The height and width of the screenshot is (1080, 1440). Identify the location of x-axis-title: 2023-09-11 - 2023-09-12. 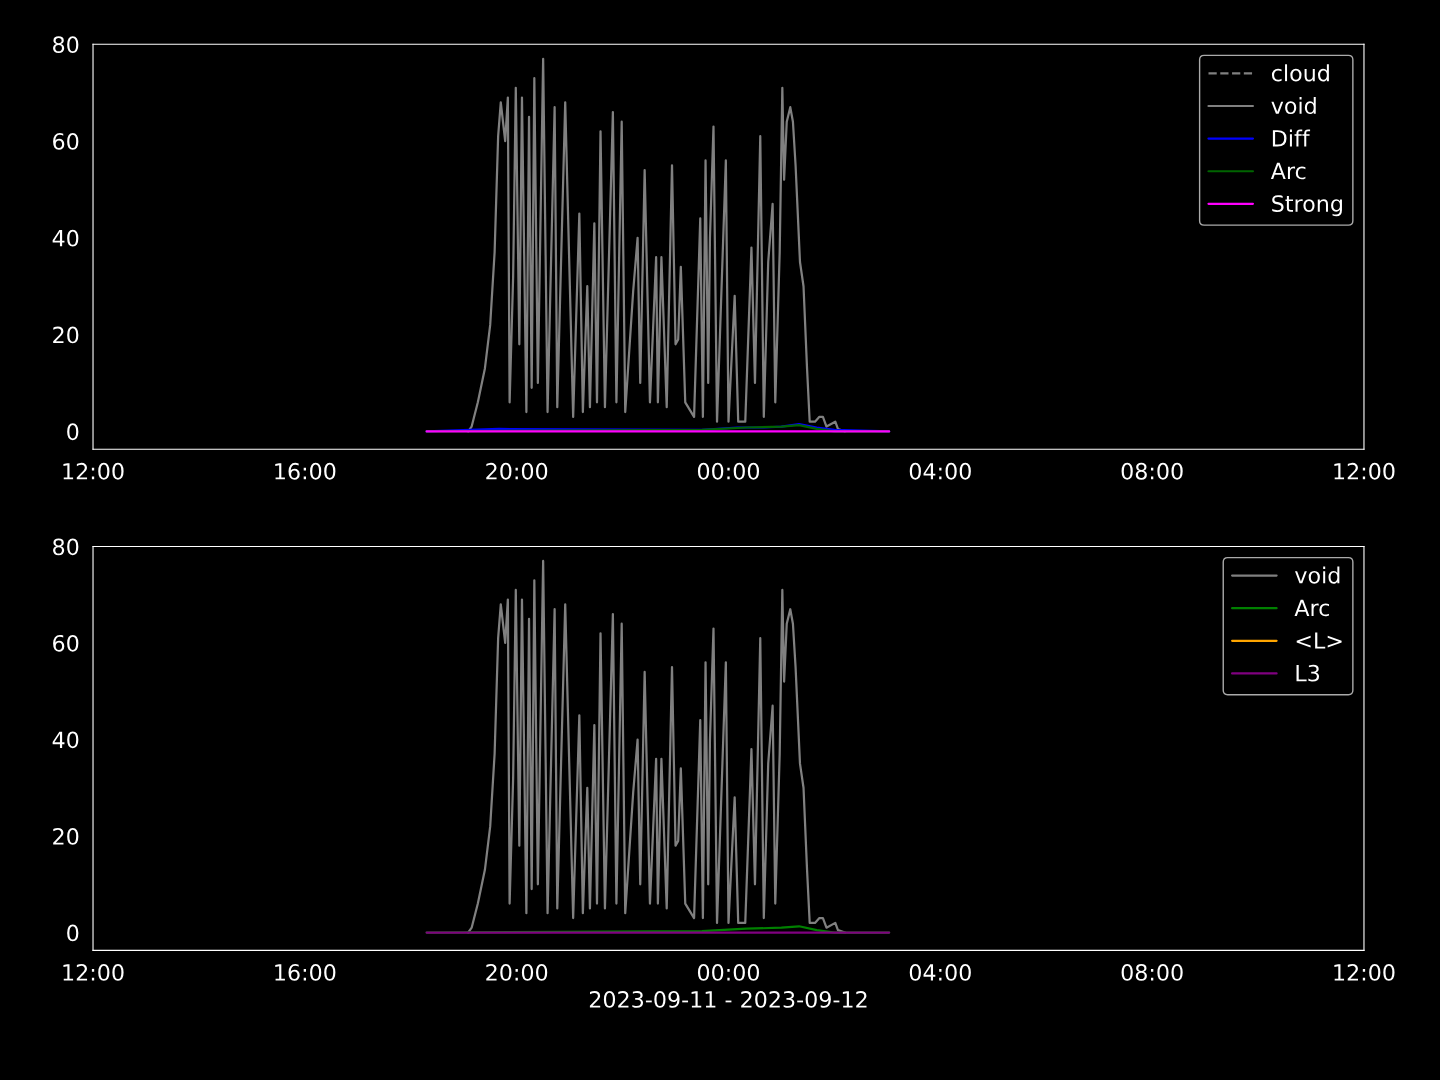
(728, 999).